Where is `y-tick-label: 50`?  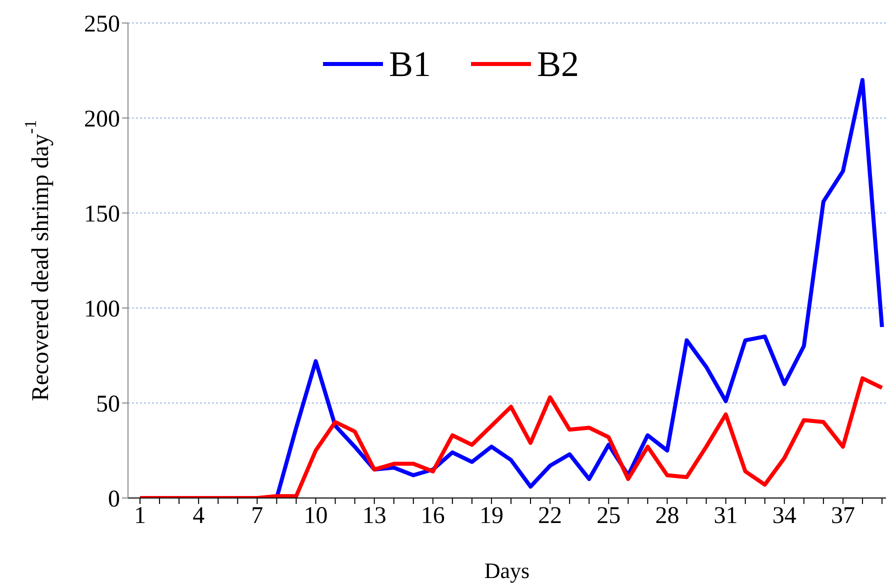
y-tick-label: 50 is located at coordinates (108, 405).